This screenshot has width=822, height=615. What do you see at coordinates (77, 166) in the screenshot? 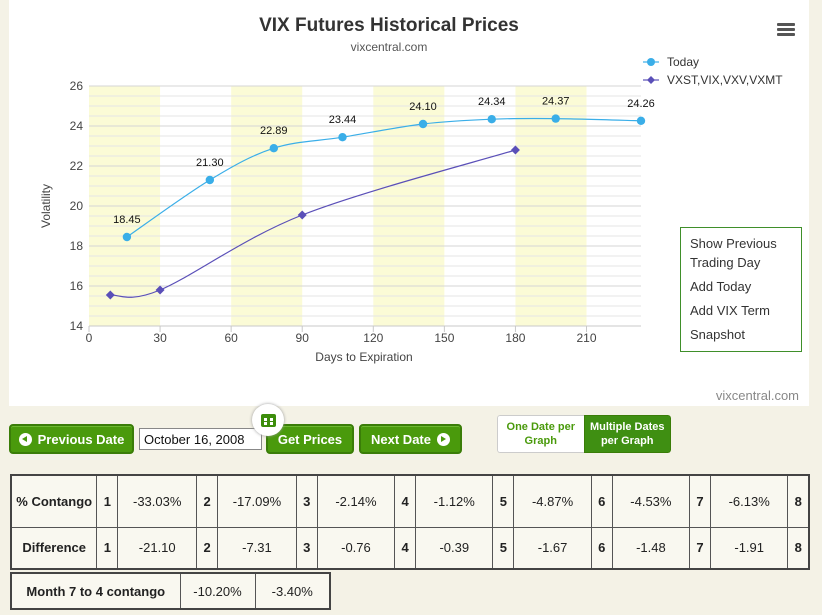
I see `y-tick-label: 22` at bounding box center [77, 166].